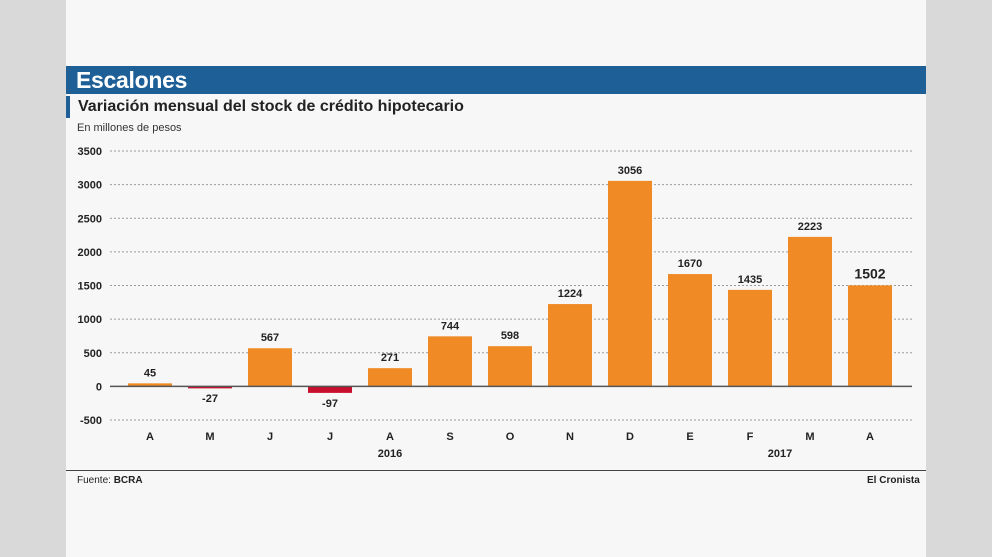 This screenshot has width=992, height=557. I want to click on year-label: 2017, so click(780, 454).